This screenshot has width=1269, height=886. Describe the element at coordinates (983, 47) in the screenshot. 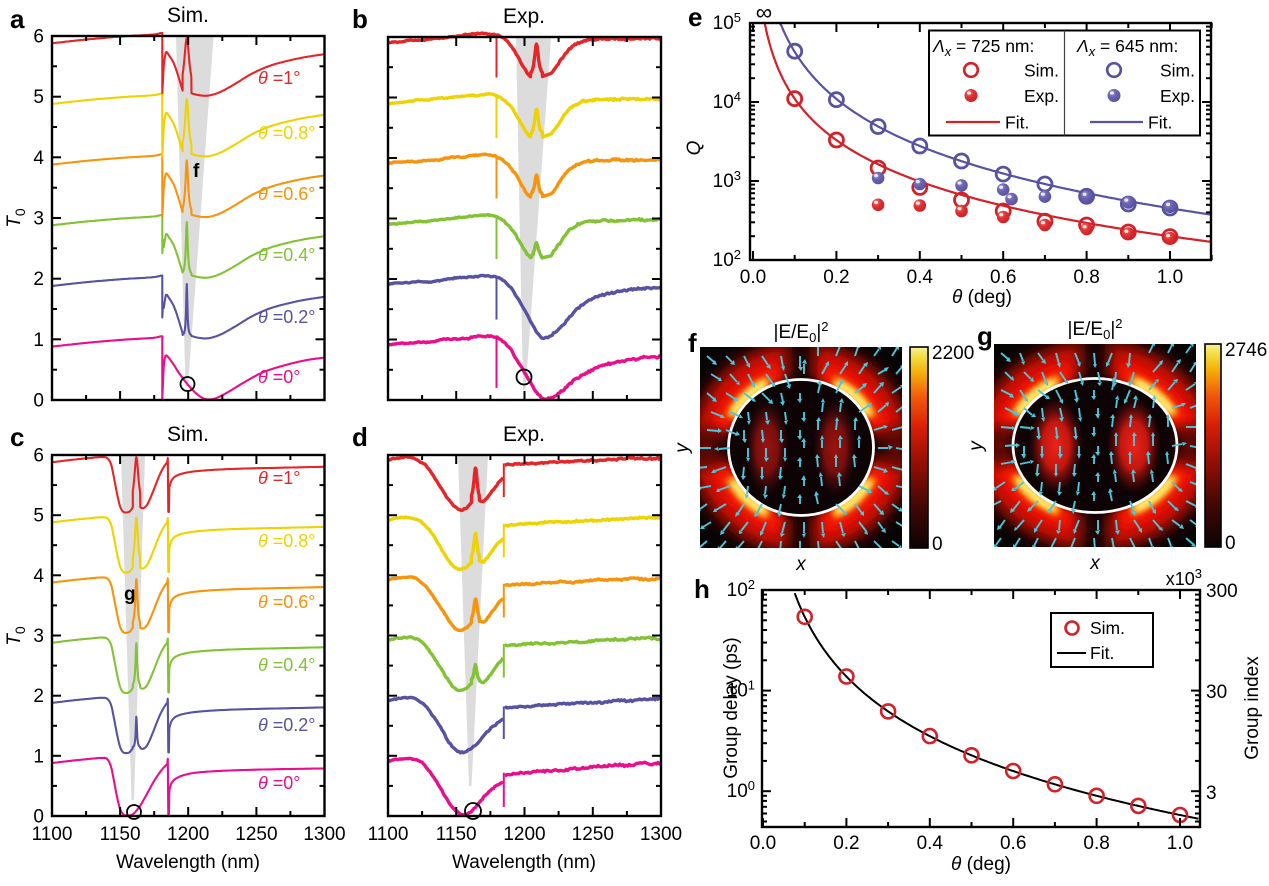

I see `svg-text: Λx = 725 nm:` at that location.